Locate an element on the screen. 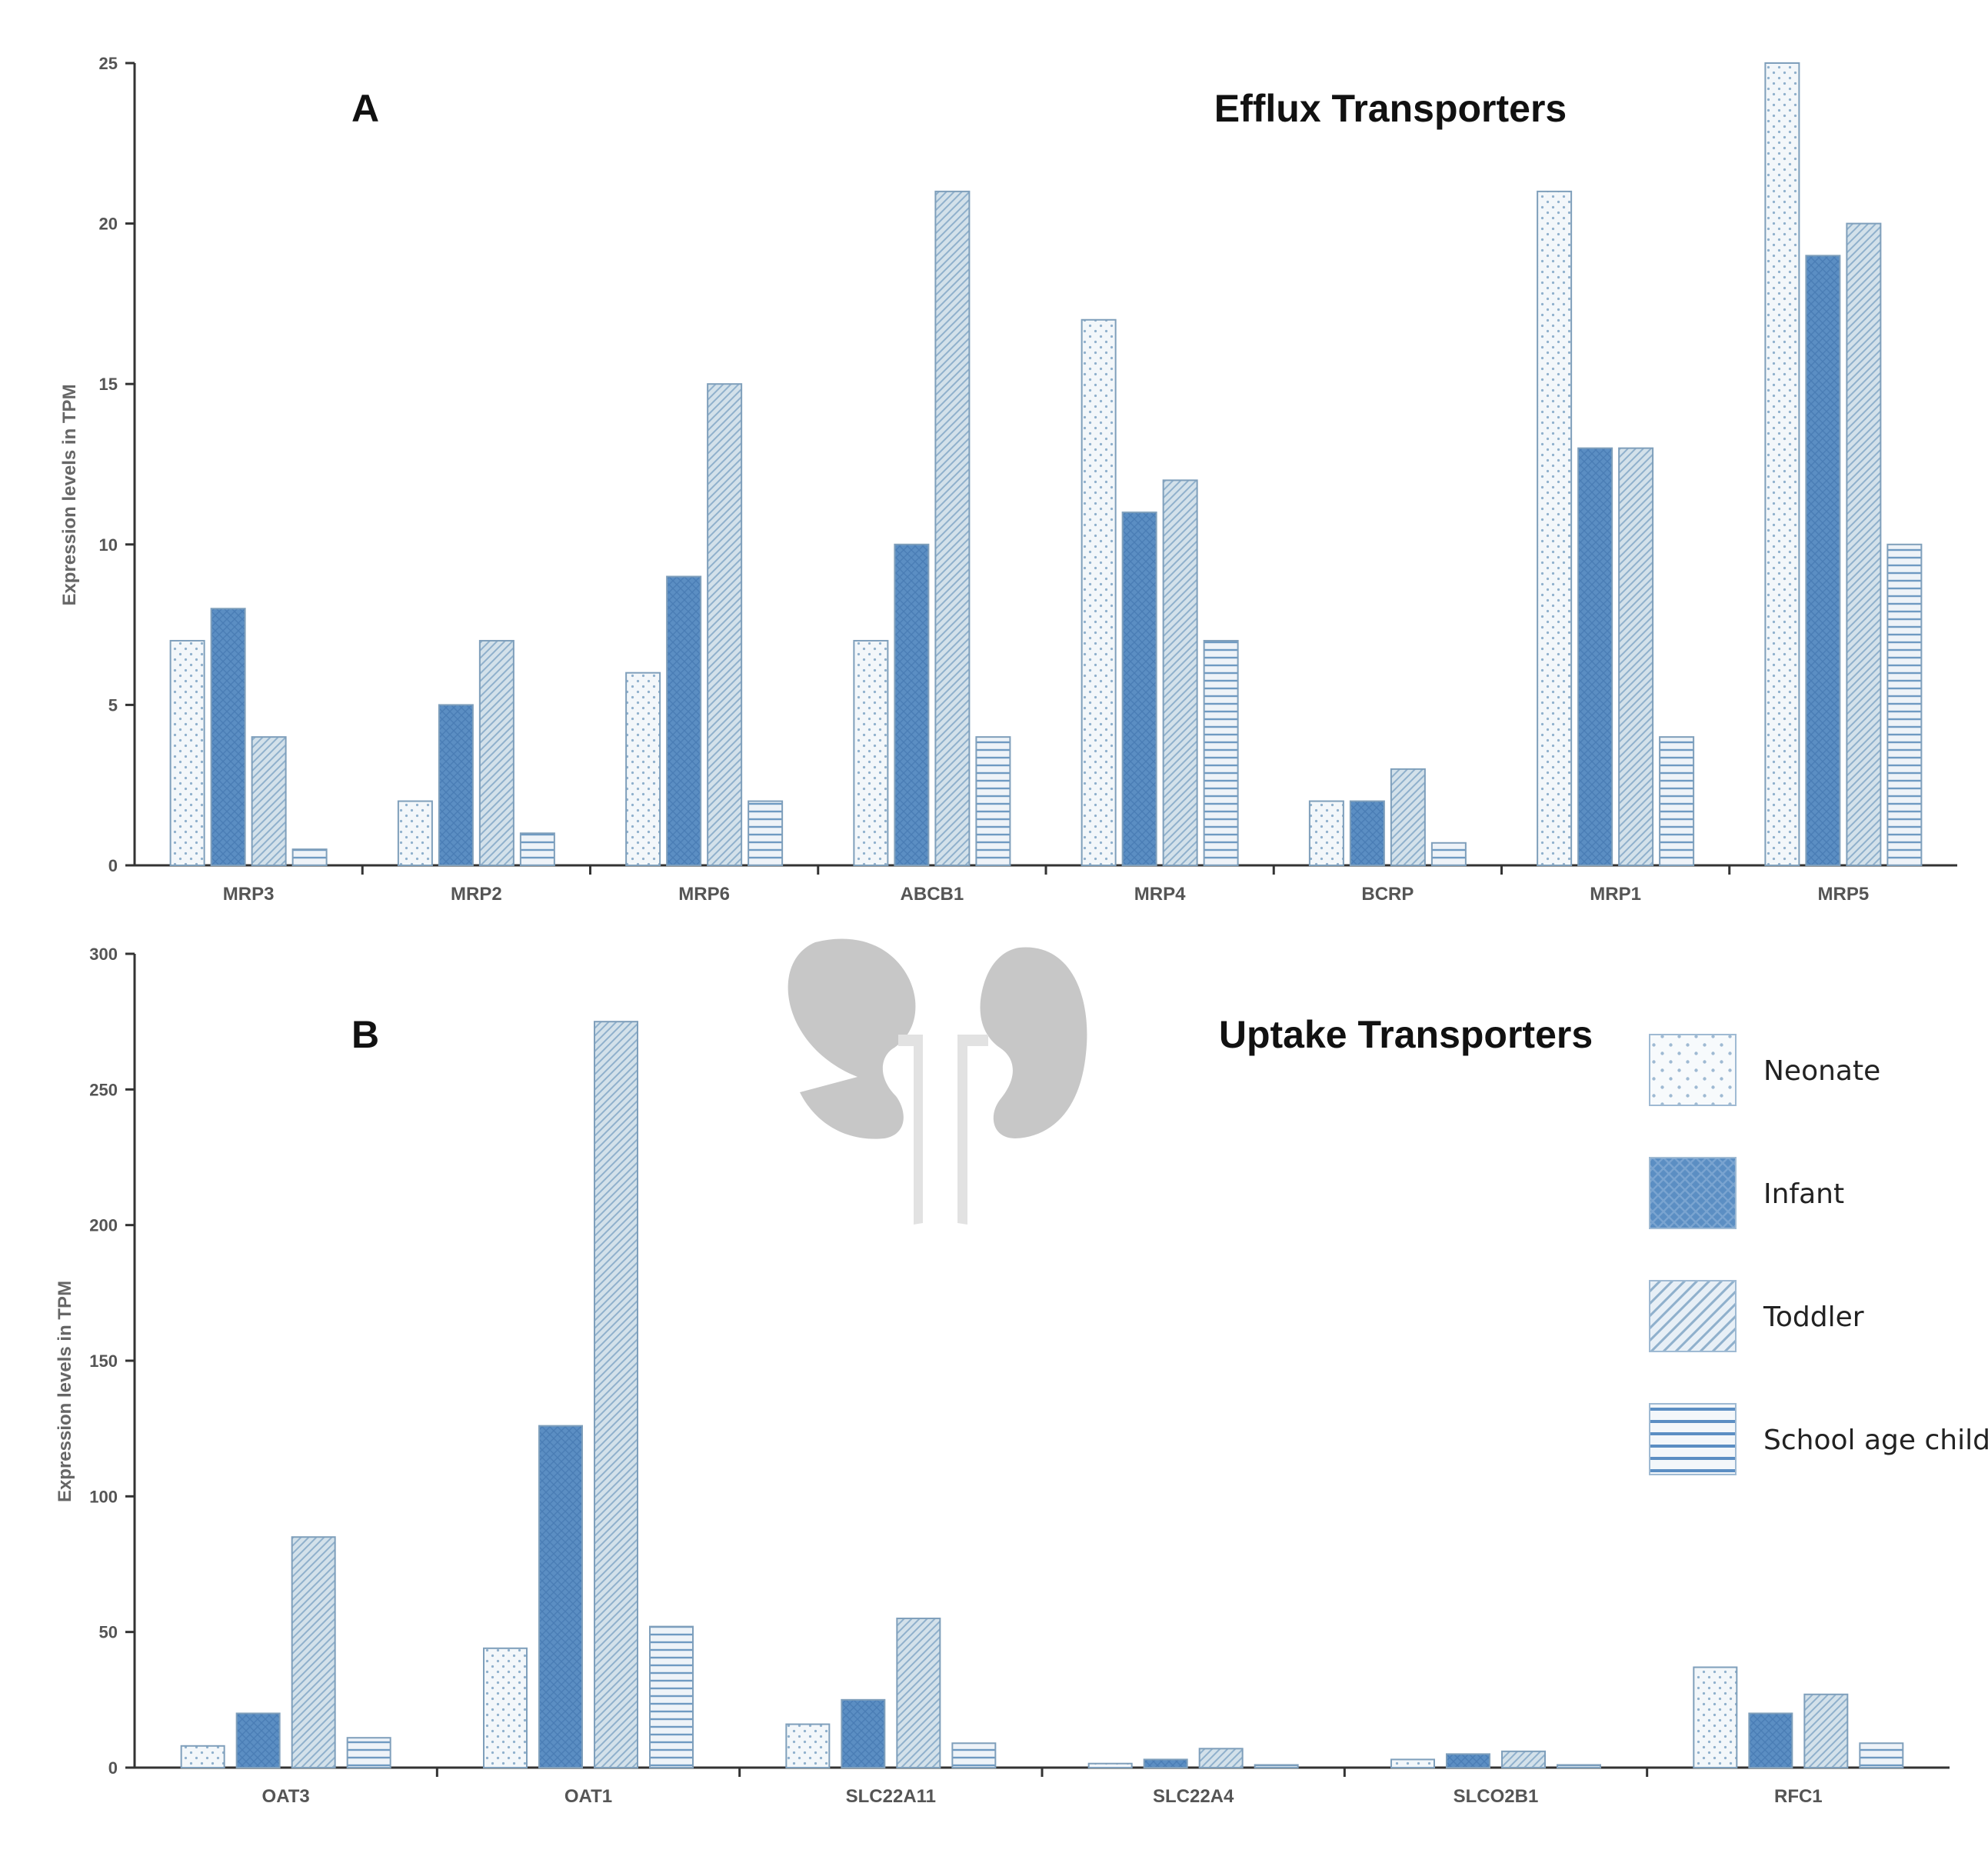 This screenshot has height=1853, width=1988. category-group-bcrp: BCRP is located at coordinates (1387, 836).